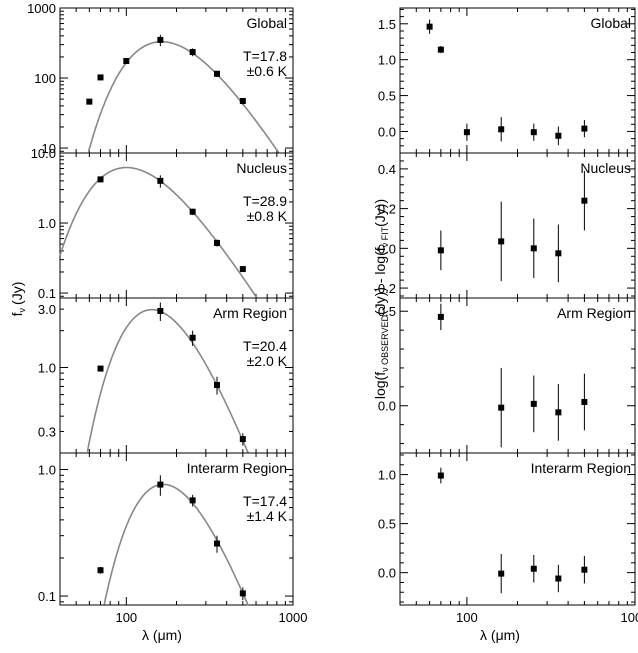 This screenshot has height=653, width=638. Describe the element at coordinates (387, 169) in the screenshot. I see `residual-panel-2-y-tick-label: 0.4` at that location.